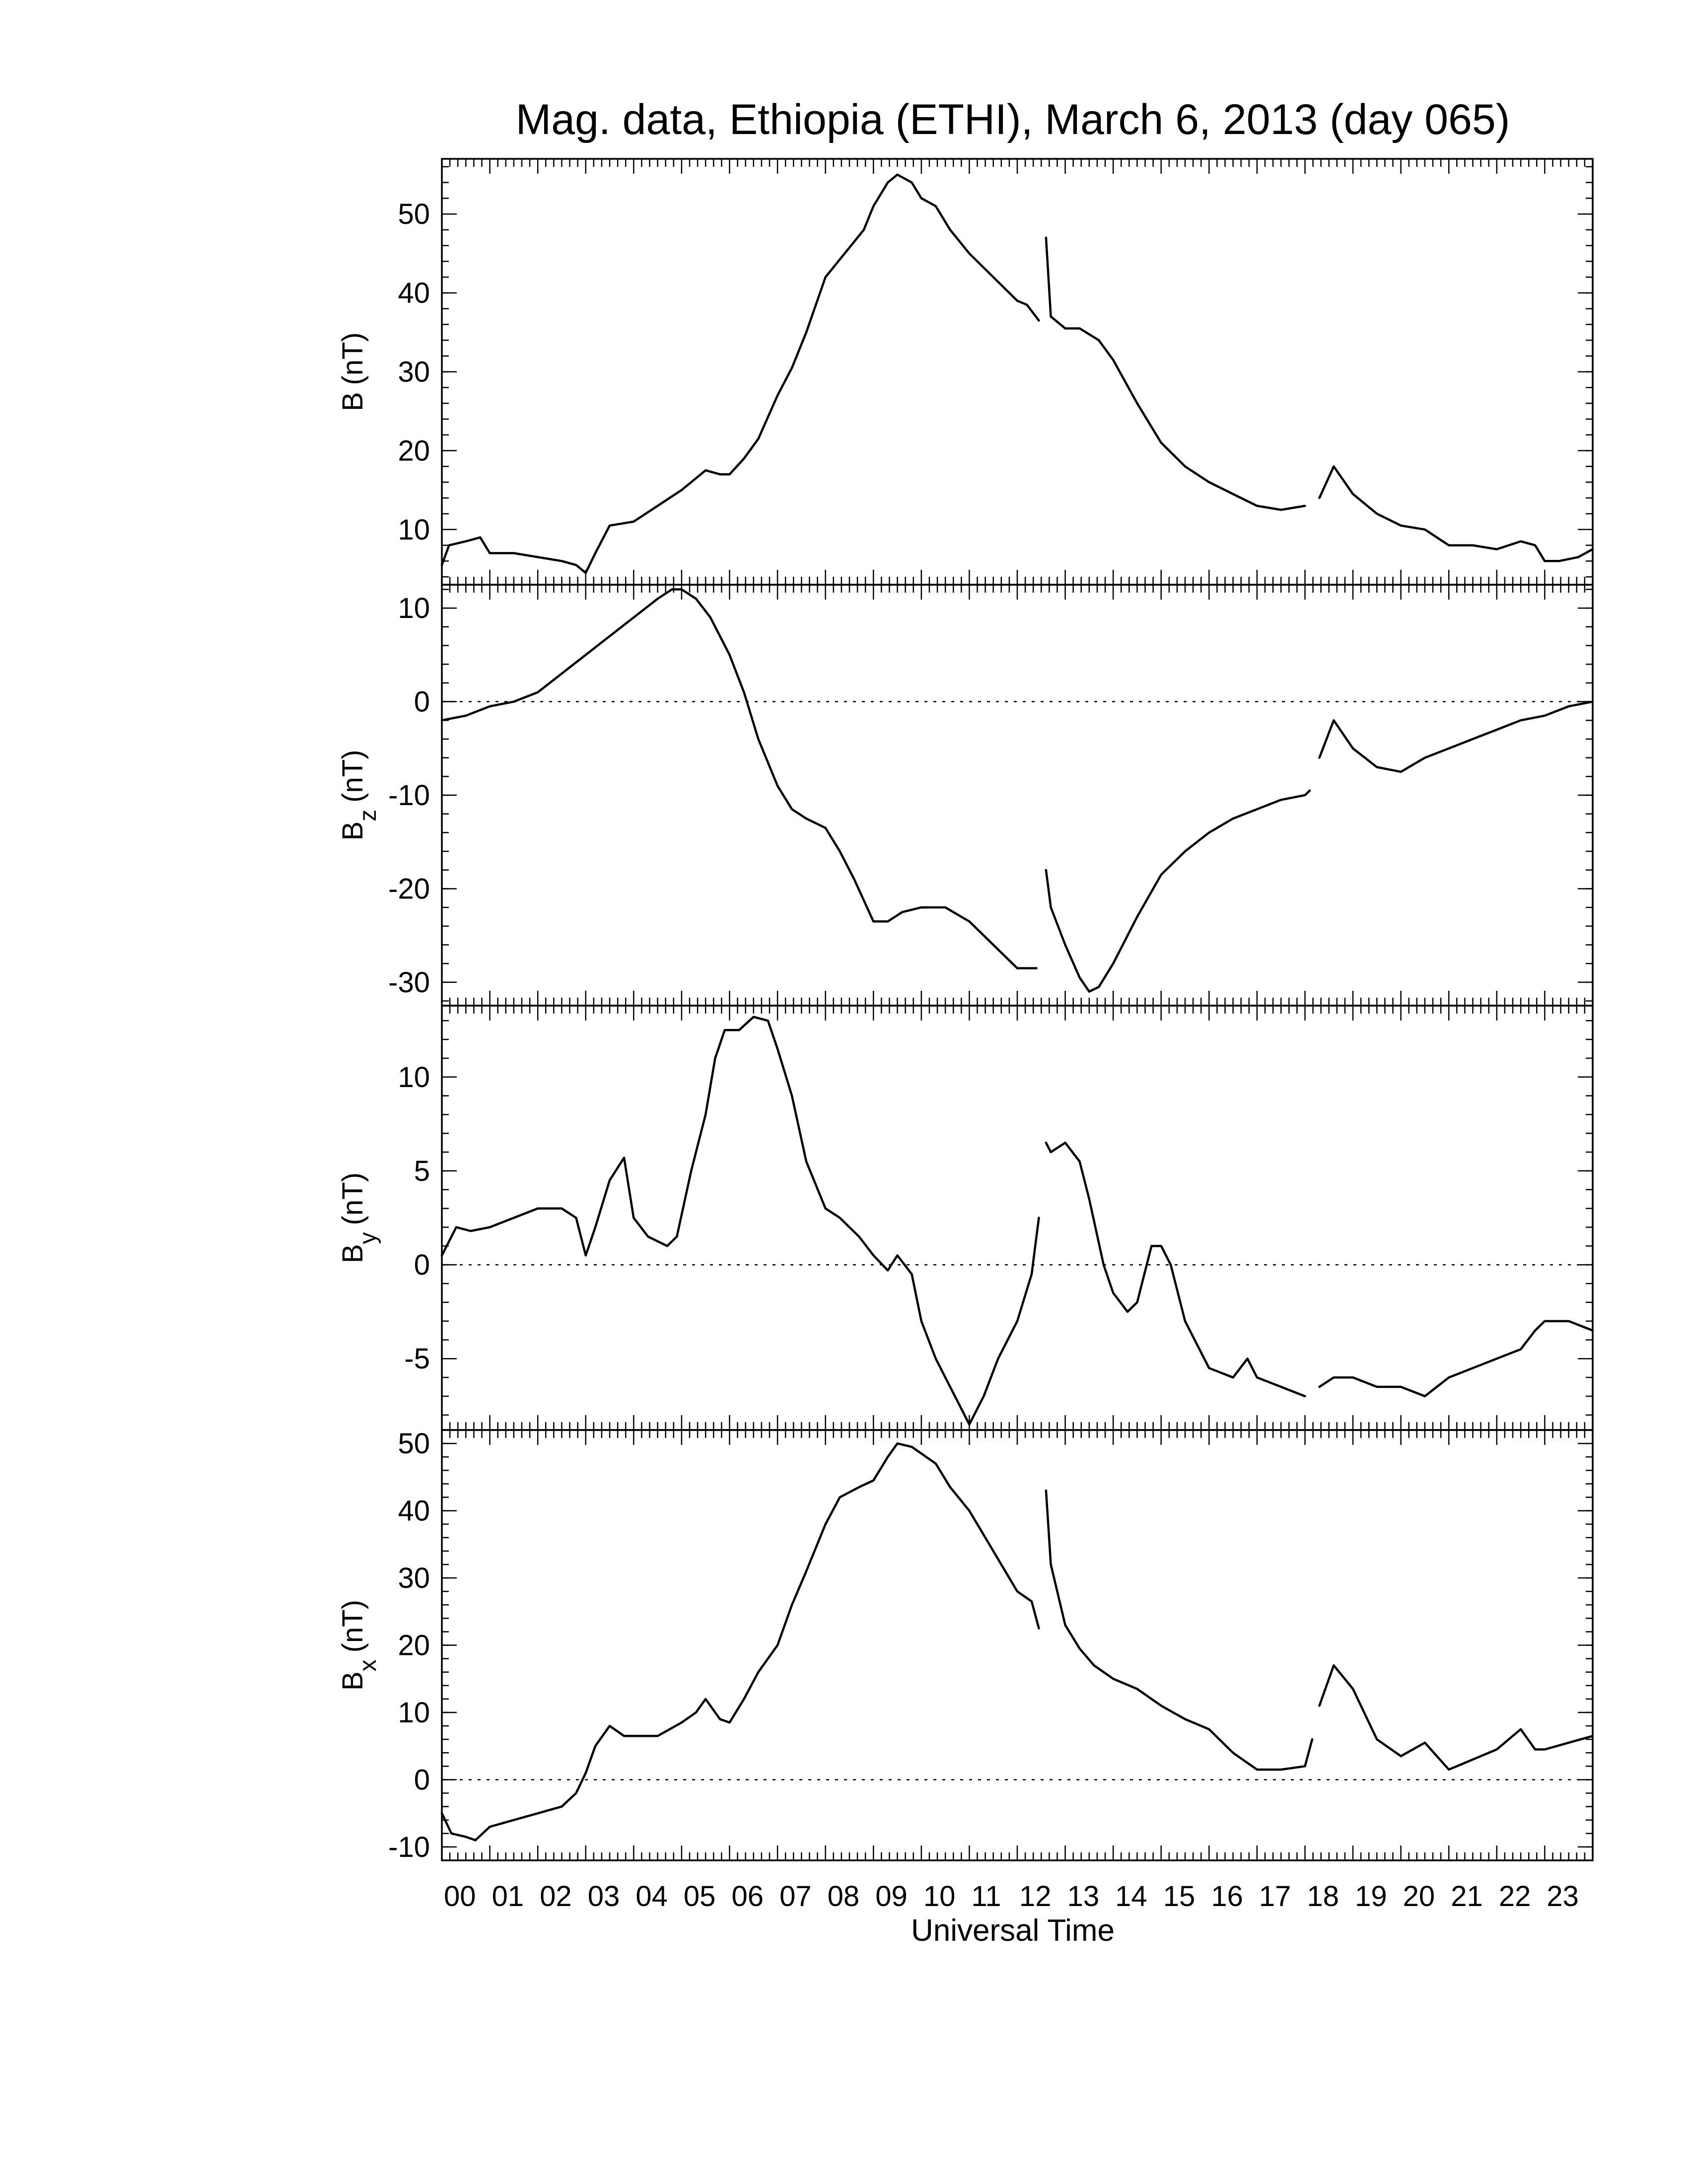  What do you see at coordinates (409, 889) in the screenshot?
I see `panel-bz-y-tick-label: -20` at bounding box center [409, 889].